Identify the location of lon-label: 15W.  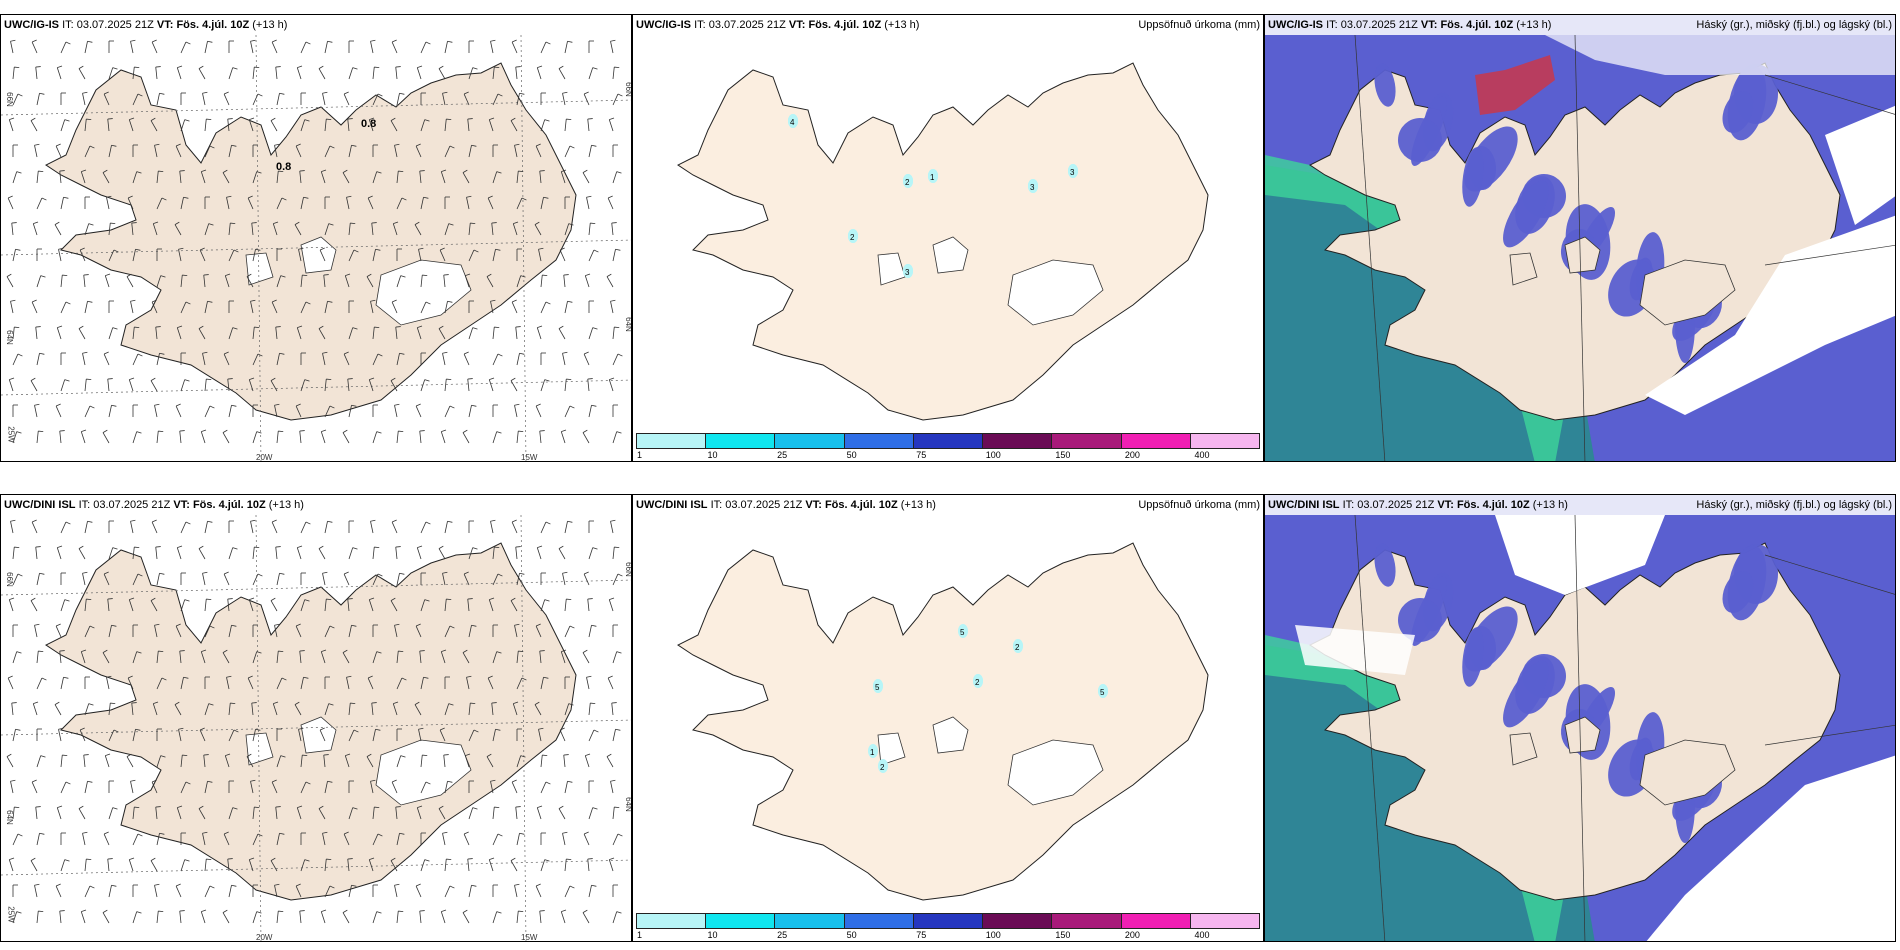
(529, 457).